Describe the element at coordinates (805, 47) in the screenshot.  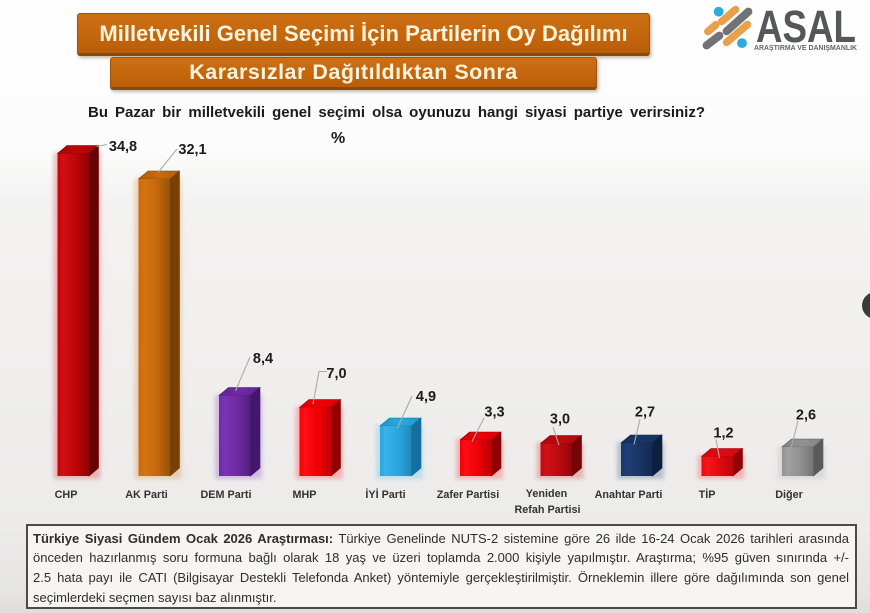
I see `svg-text: ARAŞTIRMA VE DANIŞMANLIK` at that location.